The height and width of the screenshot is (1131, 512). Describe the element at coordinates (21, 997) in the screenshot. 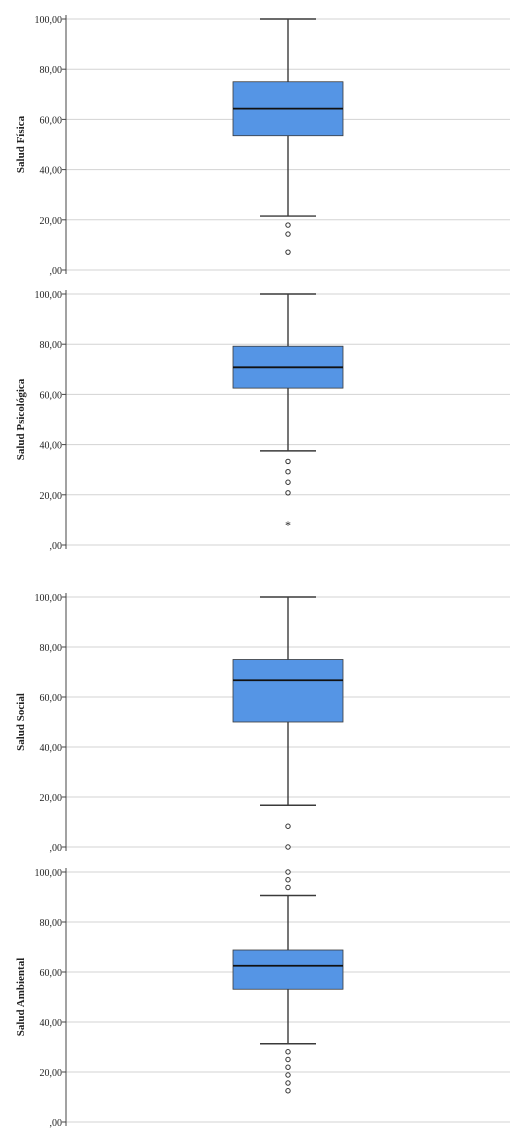

I see `y-axis-title: Salud Ambiental` at that location.